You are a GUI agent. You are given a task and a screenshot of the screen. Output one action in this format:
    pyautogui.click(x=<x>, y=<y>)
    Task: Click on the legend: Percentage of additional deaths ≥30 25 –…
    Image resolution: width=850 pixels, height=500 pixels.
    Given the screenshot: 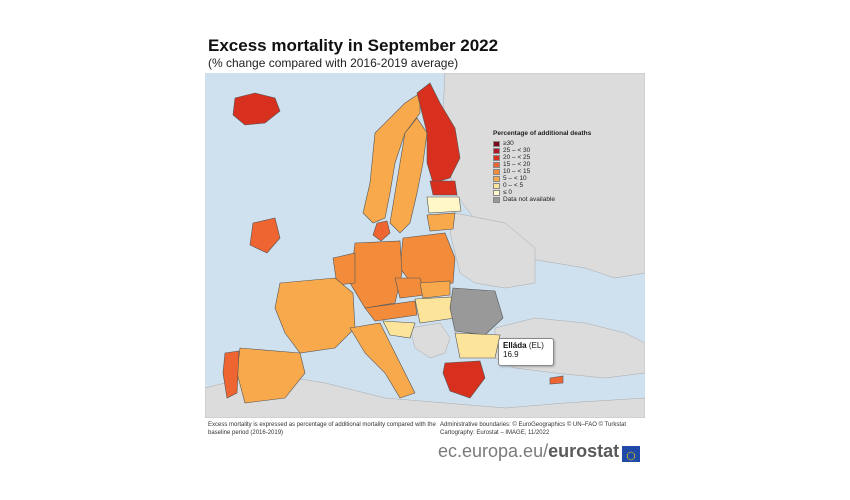 What is the action you would take?
    pyautogui.click(x=542, y=166)
    